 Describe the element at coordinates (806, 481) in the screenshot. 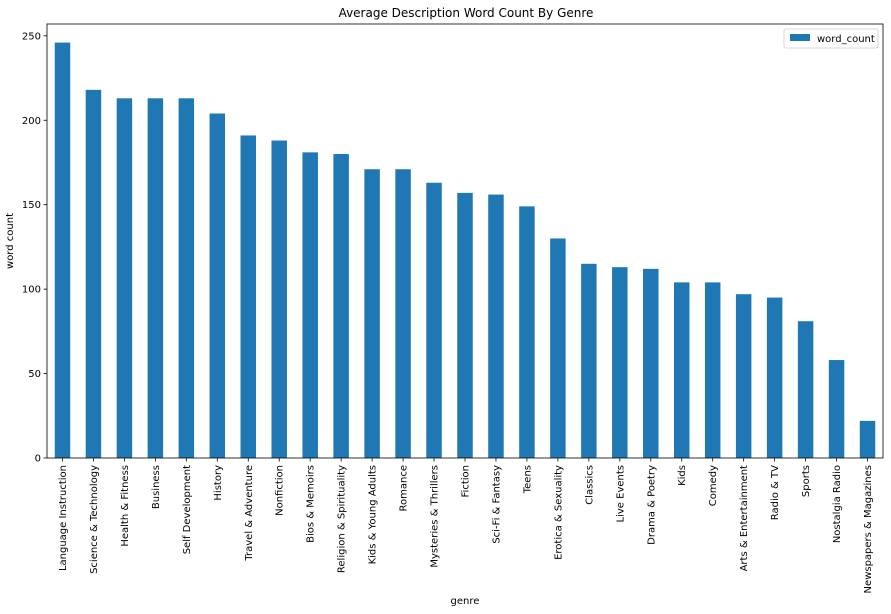

I see `x-tick-label-24: Sports` at that location.